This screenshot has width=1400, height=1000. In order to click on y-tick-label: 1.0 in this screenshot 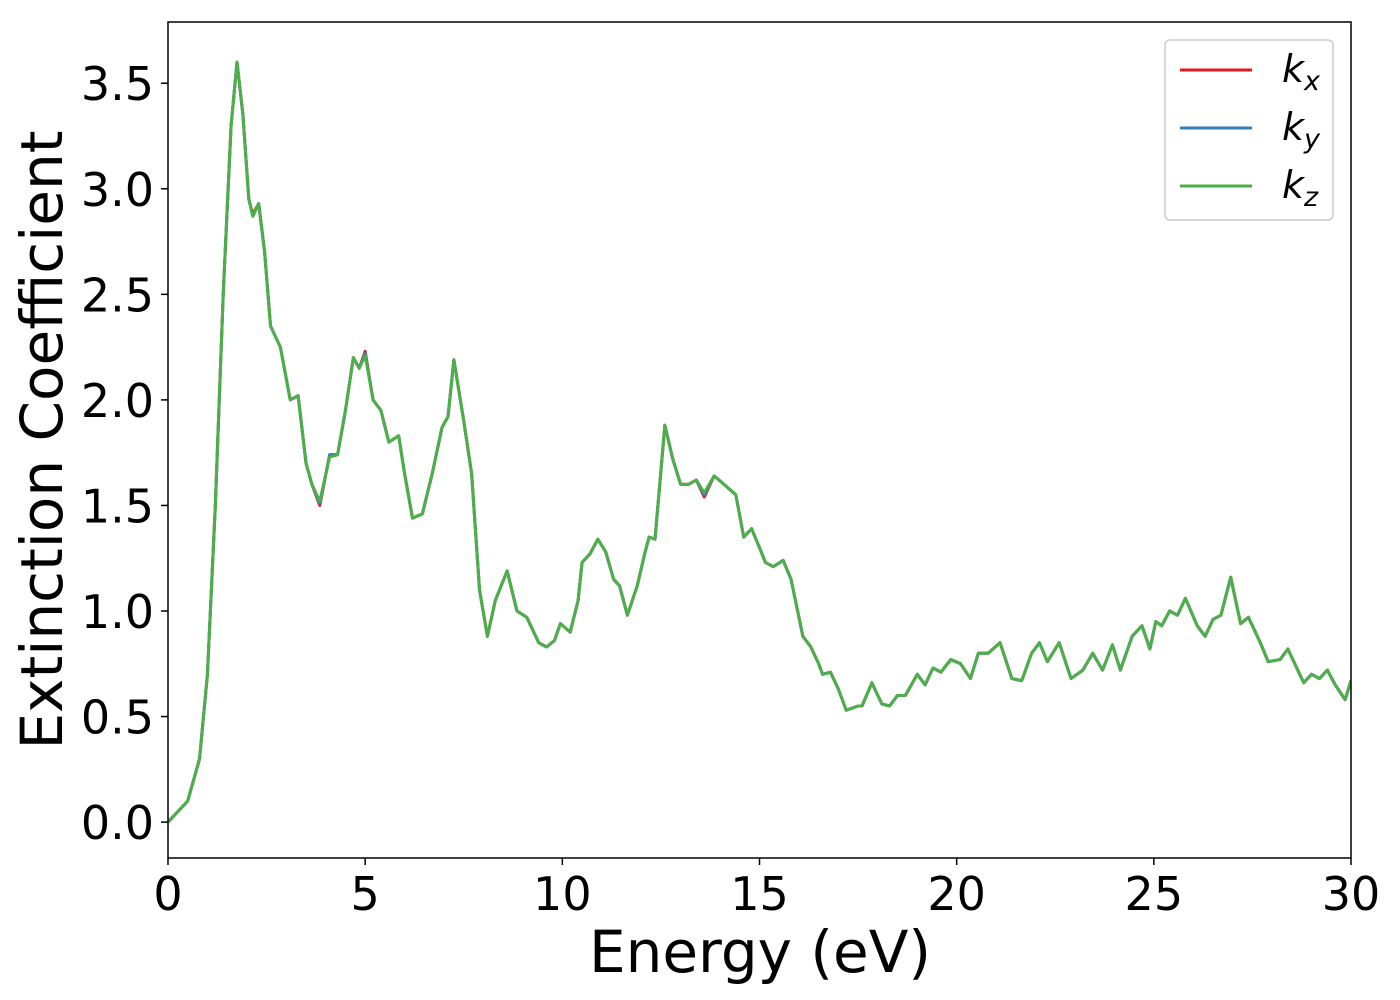, I will do `click(117, 612)`.